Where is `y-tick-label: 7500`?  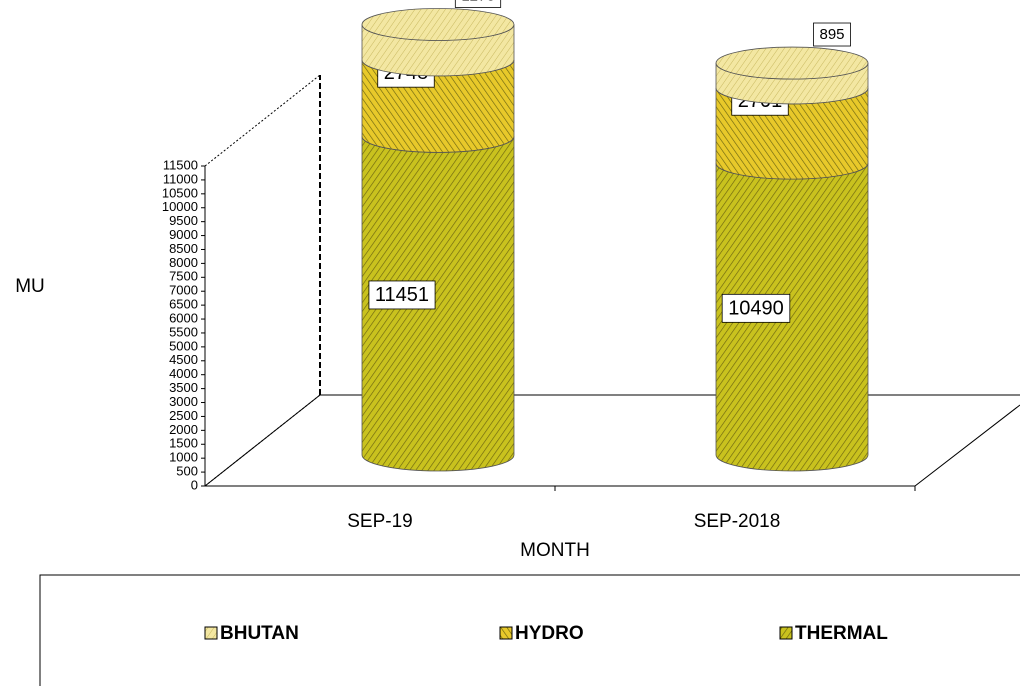 y-tick-label: 7500 is located at coordinates (183, 276).